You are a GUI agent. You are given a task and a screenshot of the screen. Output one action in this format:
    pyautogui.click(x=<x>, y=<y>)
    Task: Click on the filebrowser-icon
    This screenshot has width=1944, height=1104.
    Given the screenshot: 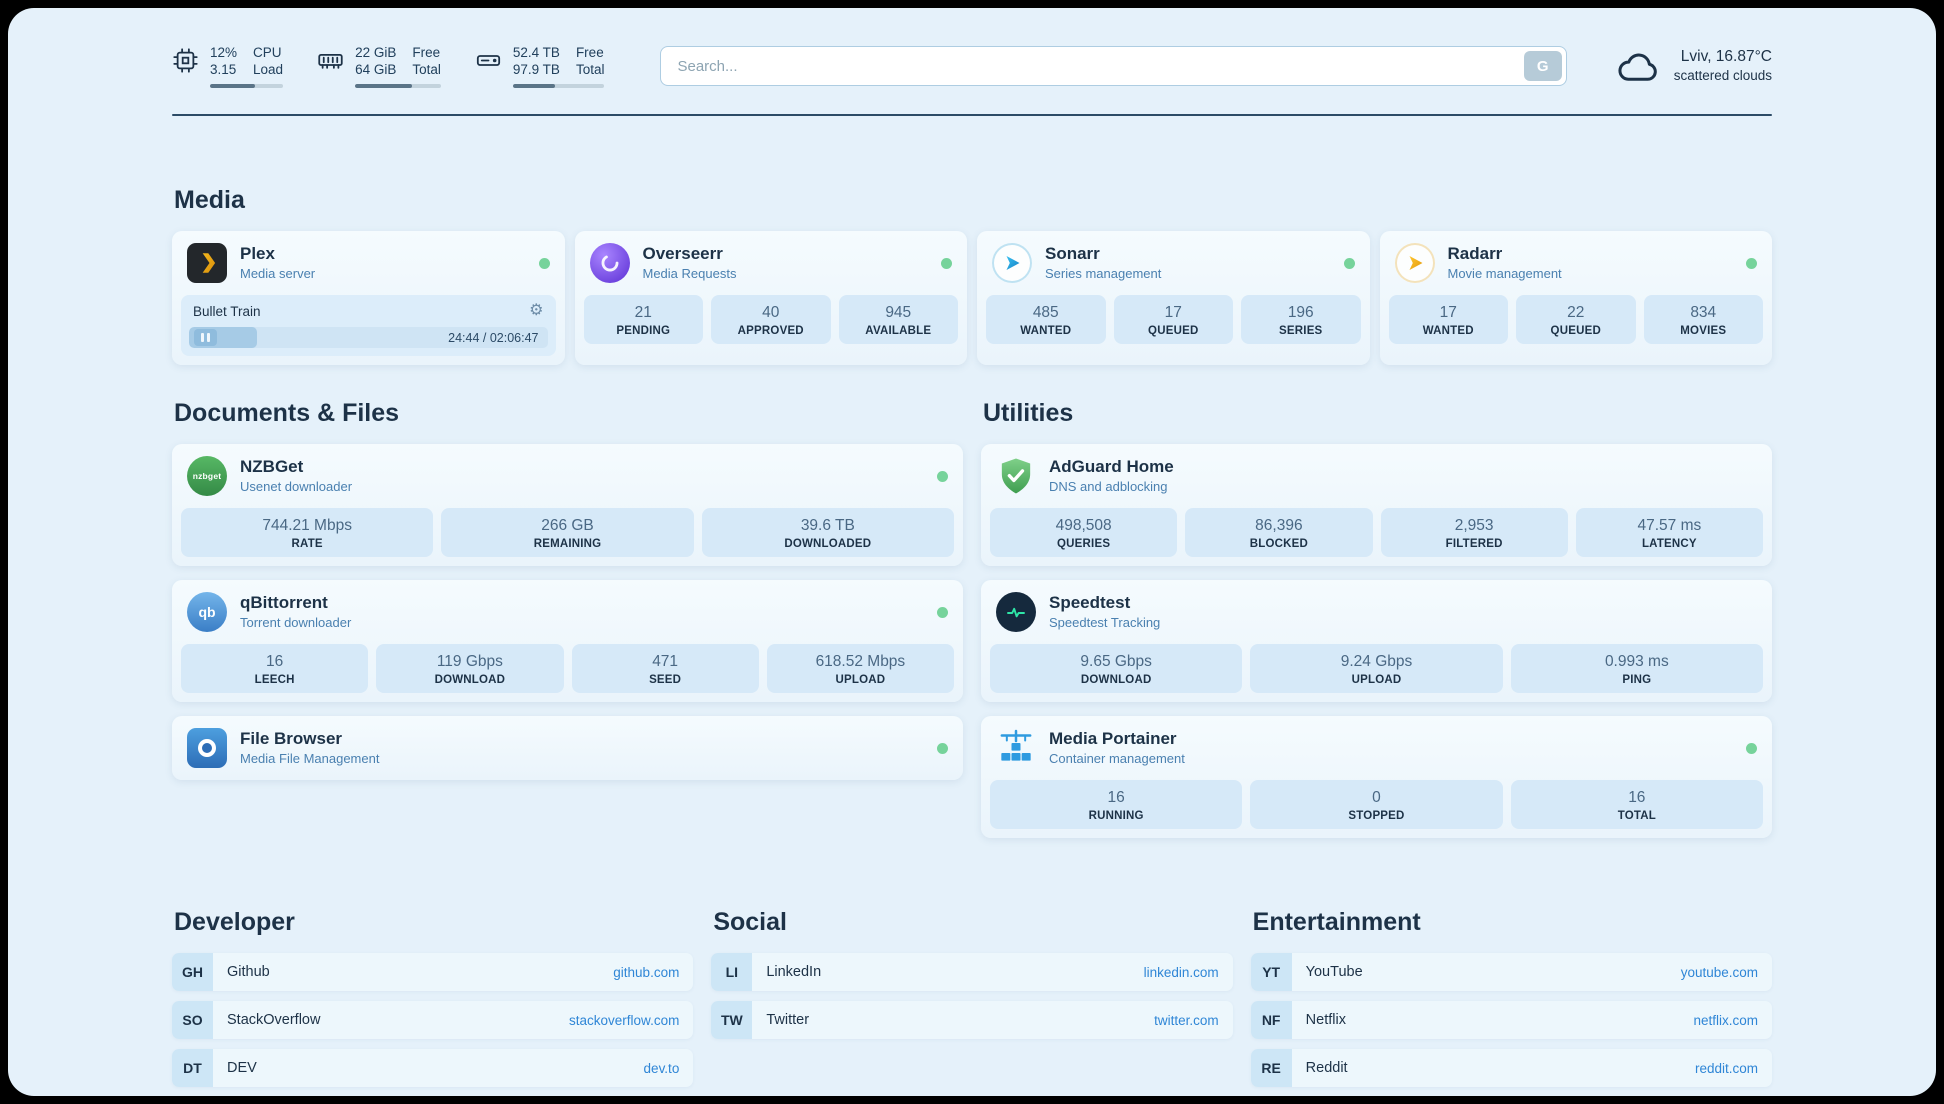 What is the action you would take?
    pyautogui.click(x=207, y=748)
    